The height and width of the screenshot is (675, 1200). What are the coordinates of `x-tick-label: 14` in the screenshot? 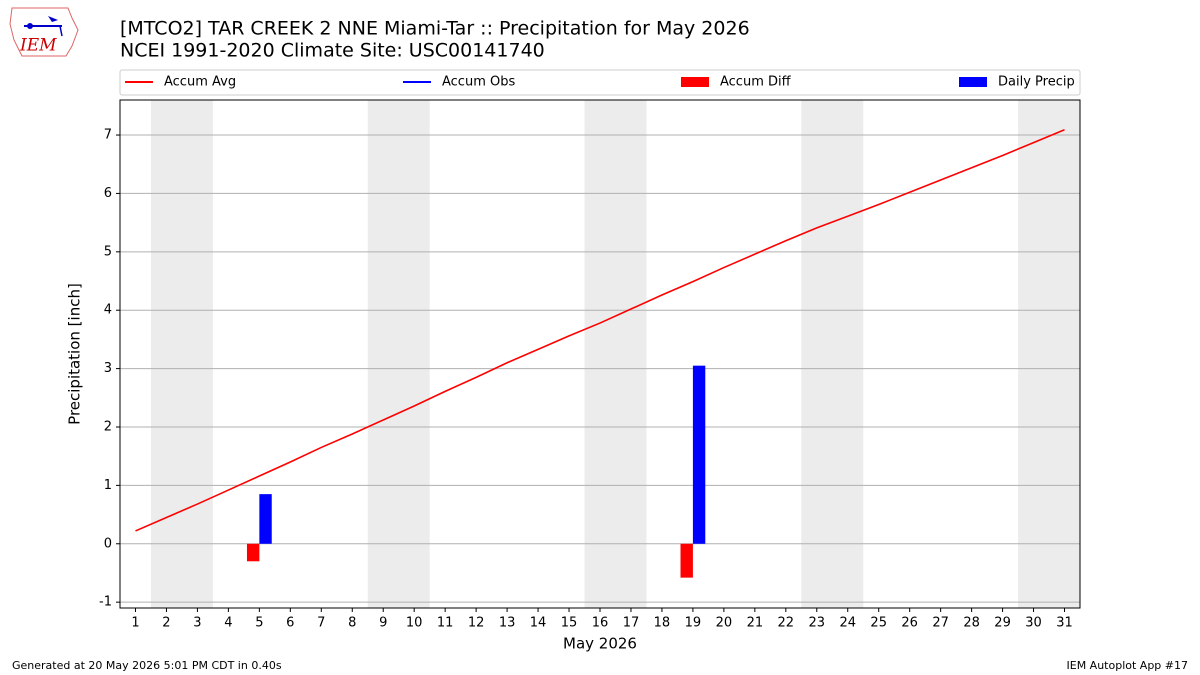 It's located at (538, 623).